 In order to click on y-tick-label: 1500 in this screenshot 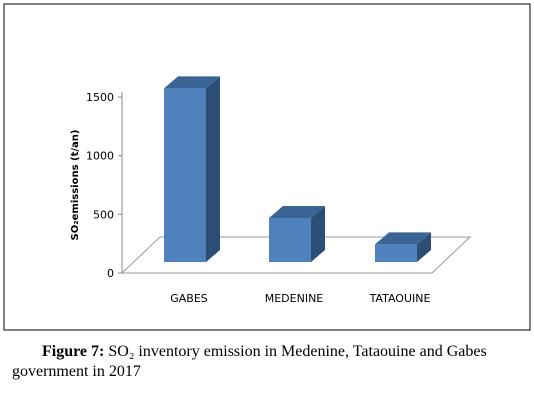, I will do `click(100, 97)`.